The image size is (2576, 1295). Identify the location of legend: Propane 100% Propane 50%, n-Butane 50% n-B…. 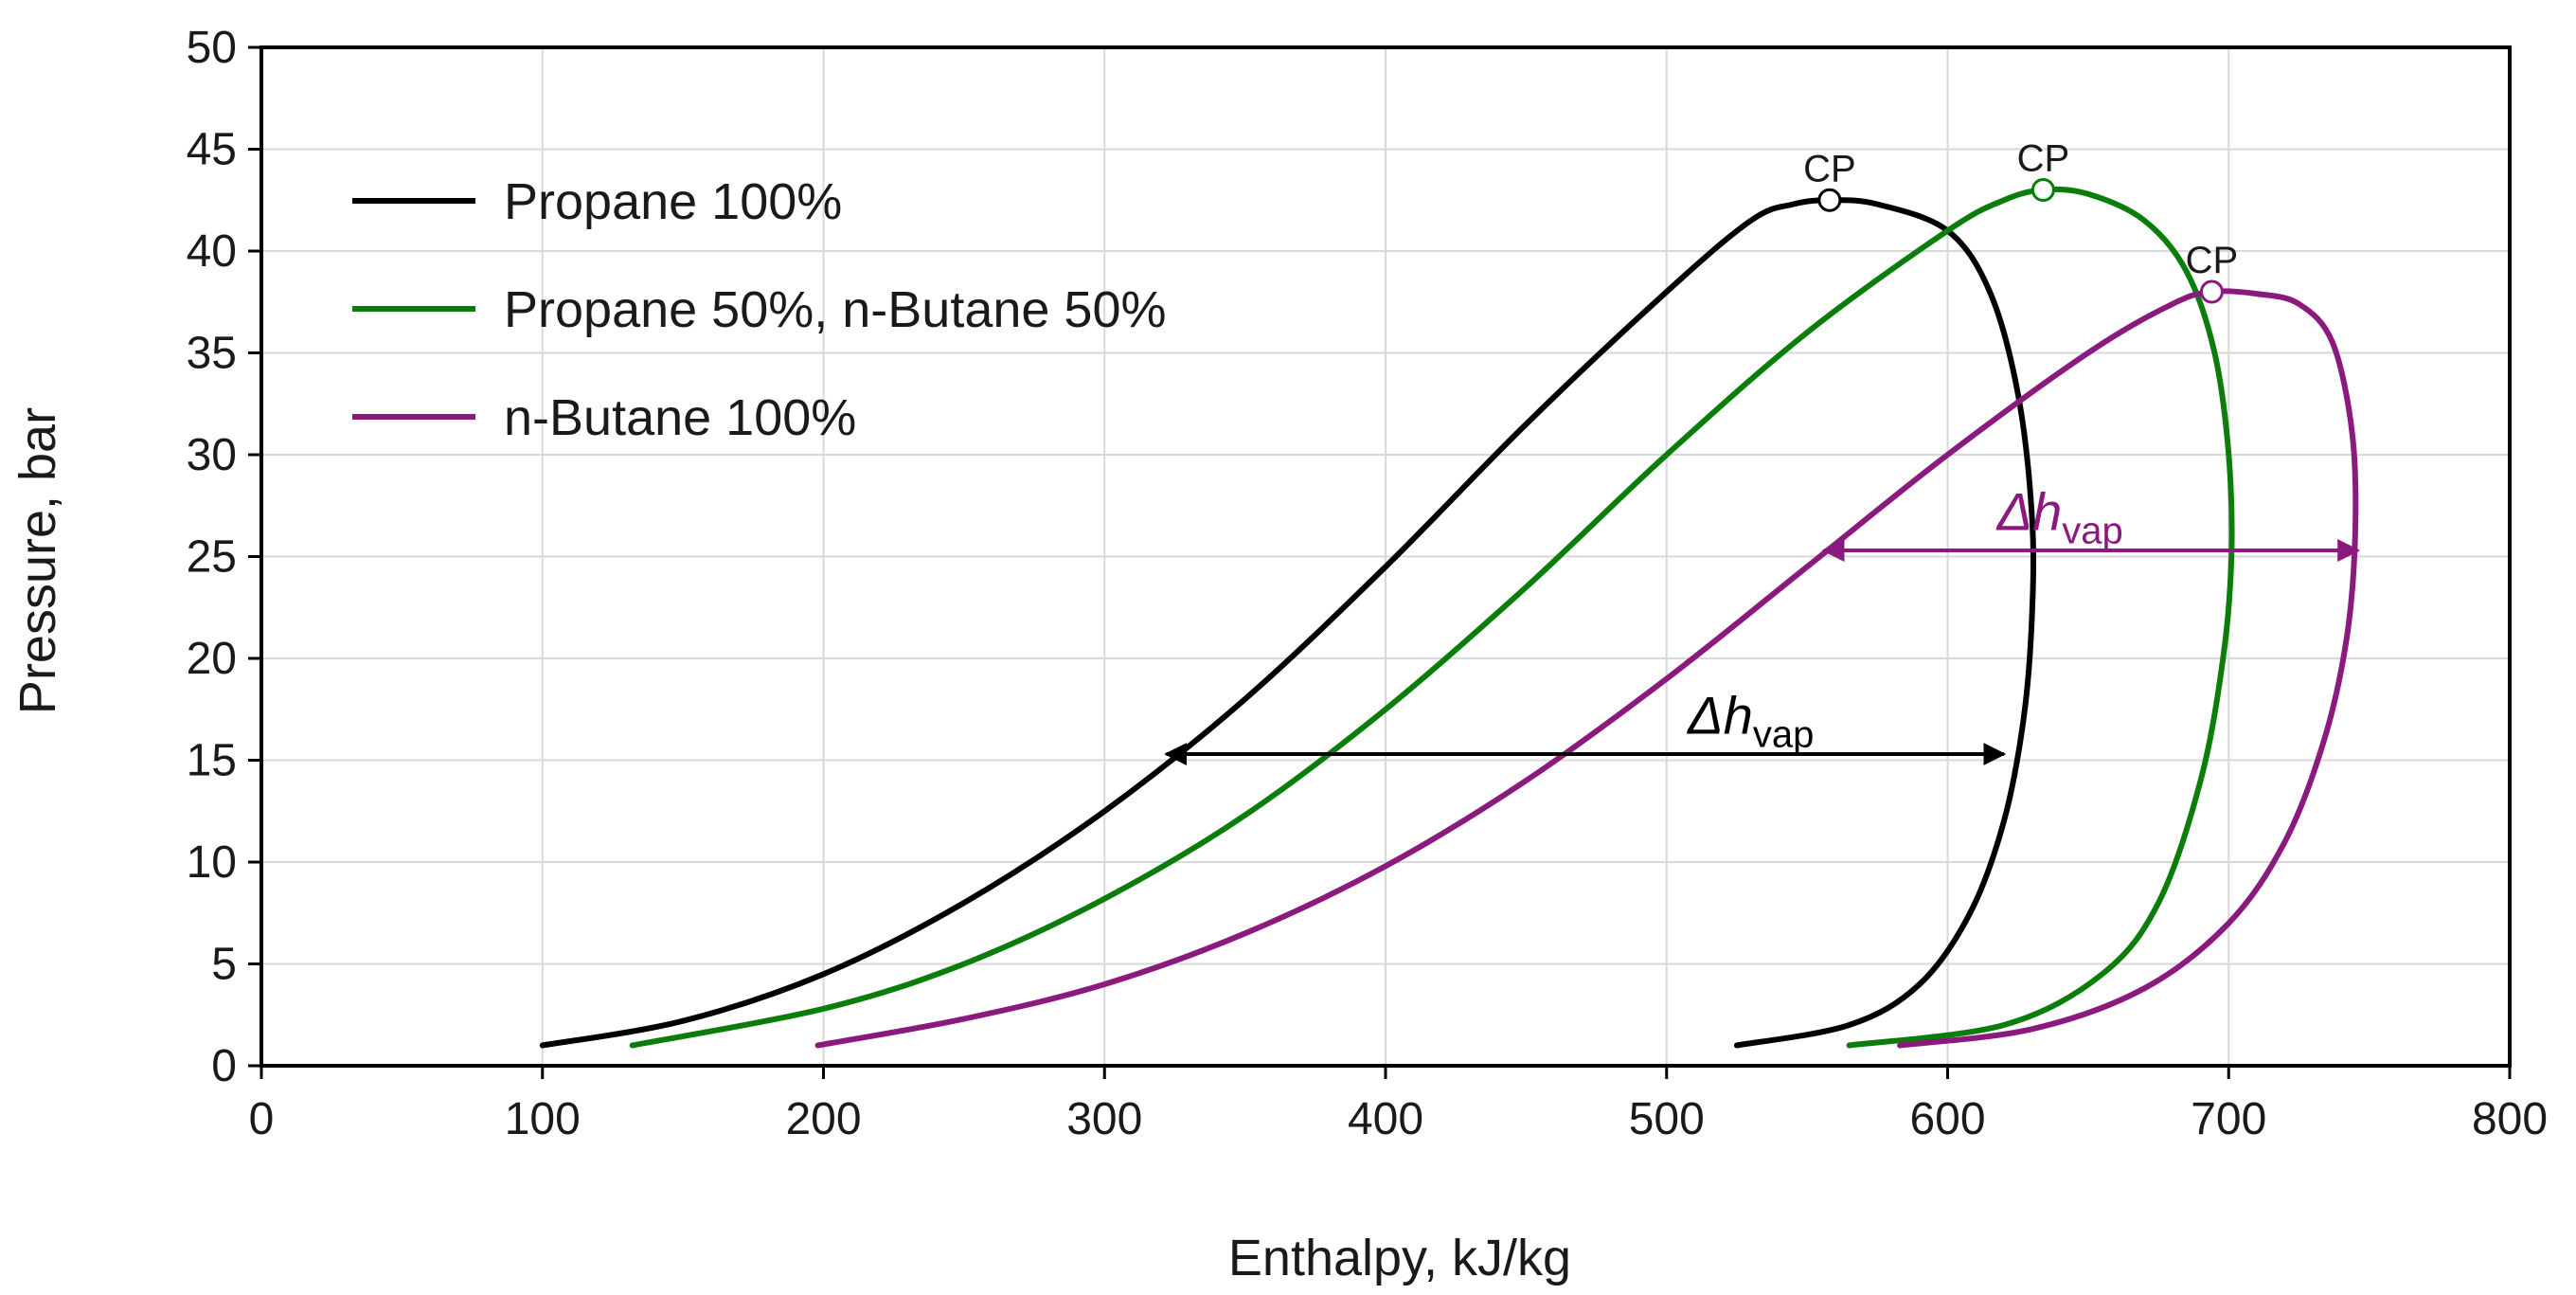
(759, 310).